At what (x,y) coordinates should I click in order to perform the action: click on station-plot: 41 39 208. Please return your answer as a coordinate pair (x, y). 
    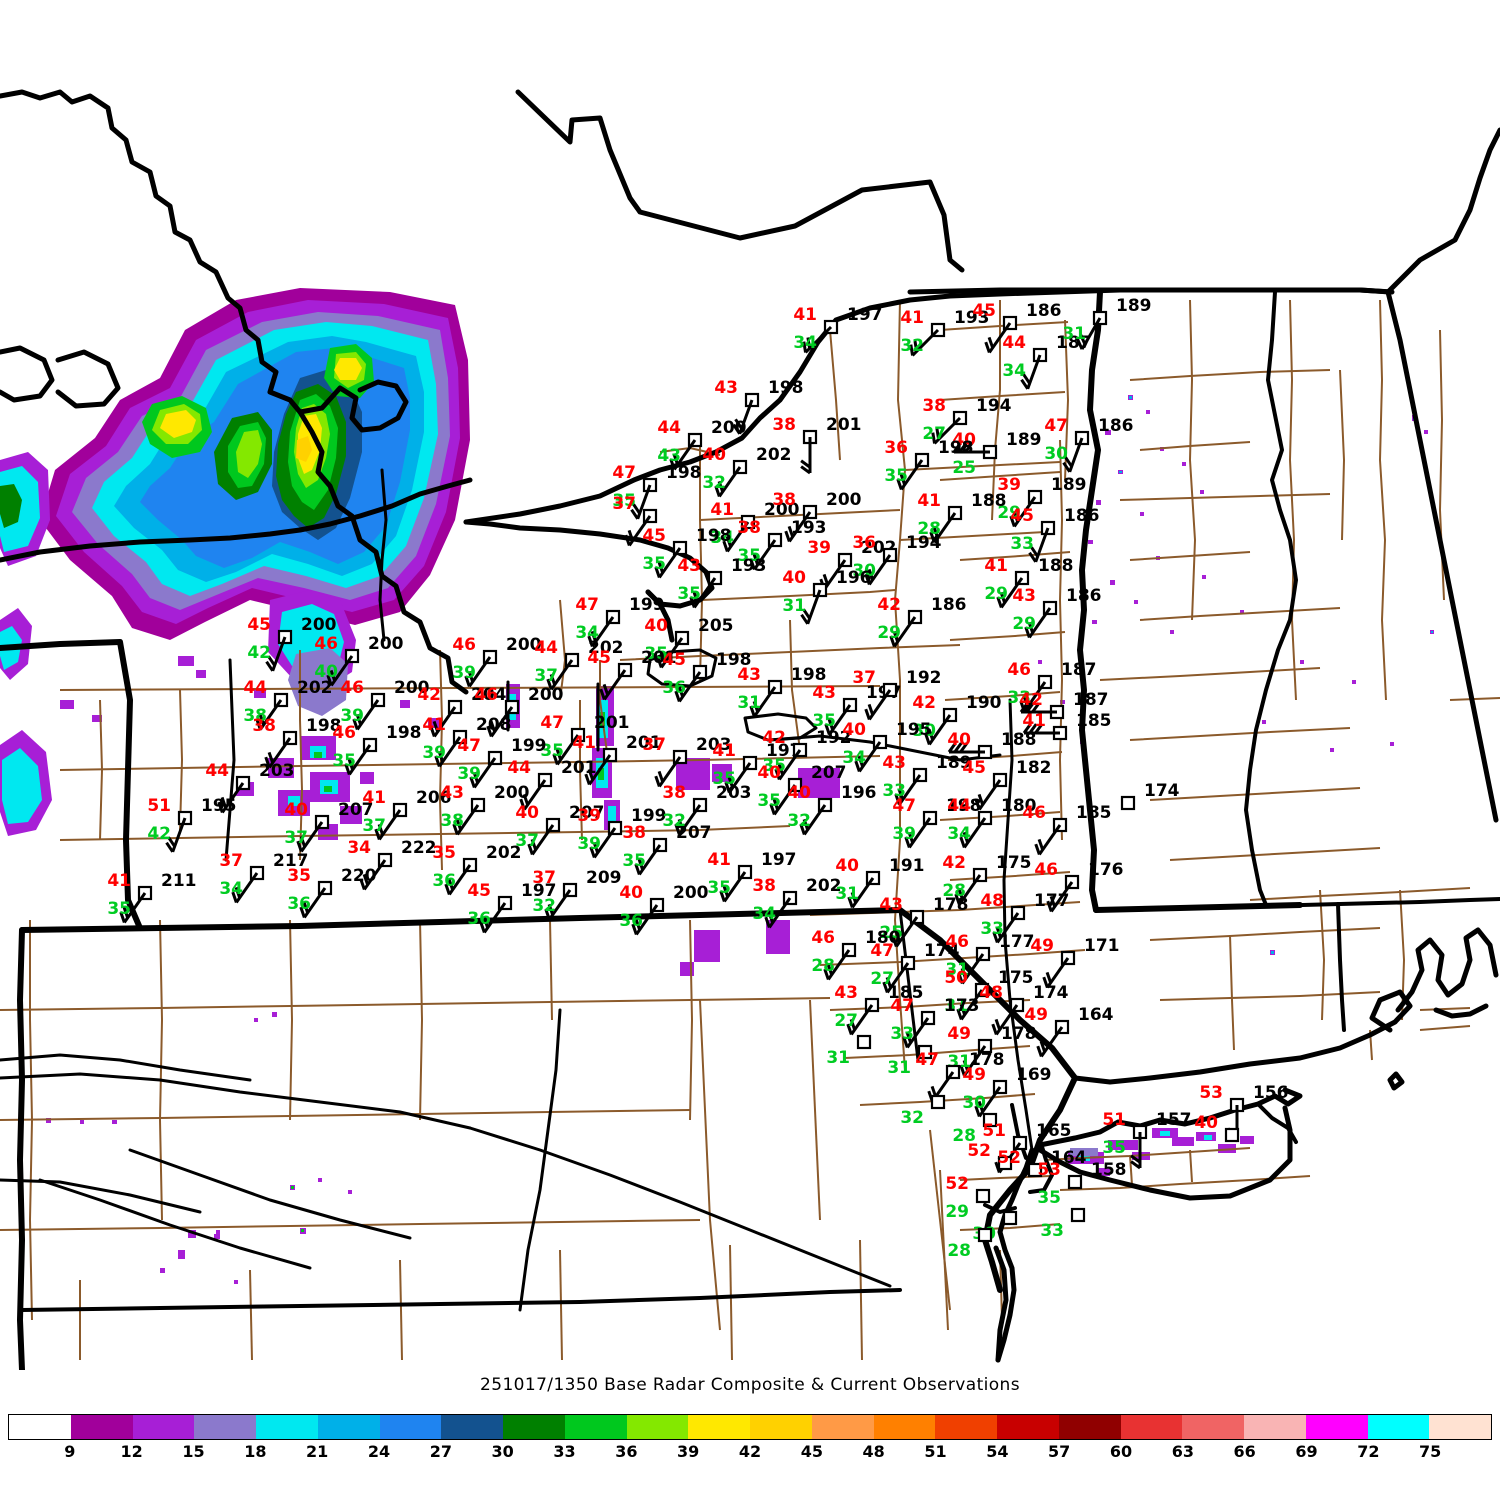
    Looking at the image, I should click on (467, 741).